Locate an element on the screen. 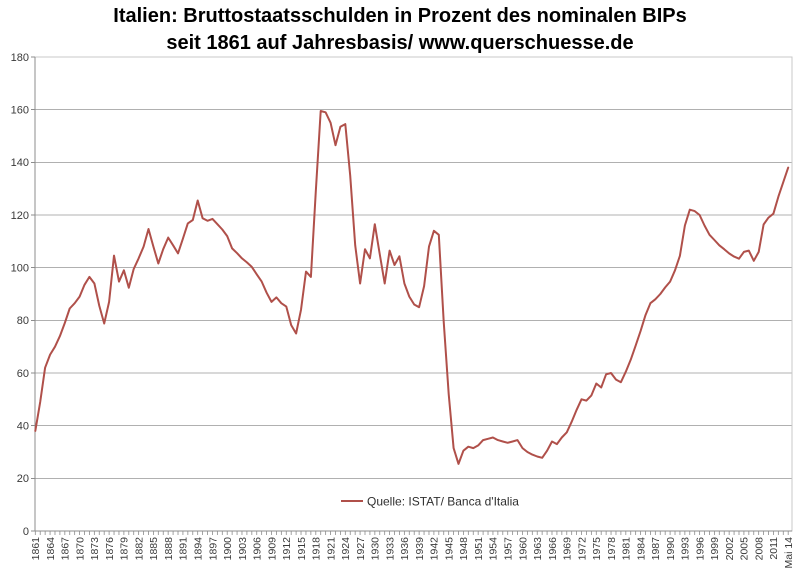 Image resolution: width=800 pixels, height=577 pixels. x-tick-label: 1894 is located at coordinates (198, 549).